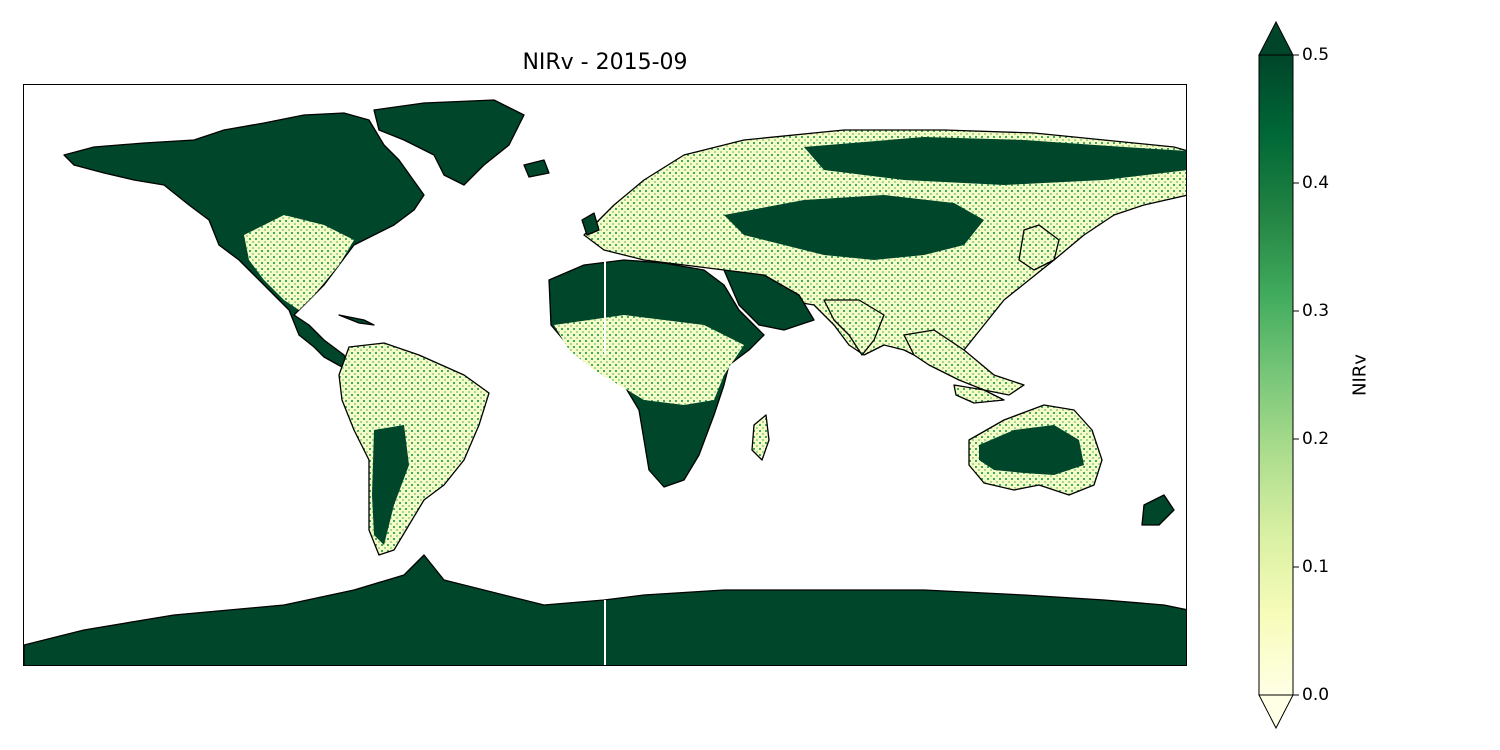 The width and height of the screenshot is (1500, 750). Describe the element at coordinates (1039, 247) in the screenshot. I see `japan-region` at that location.